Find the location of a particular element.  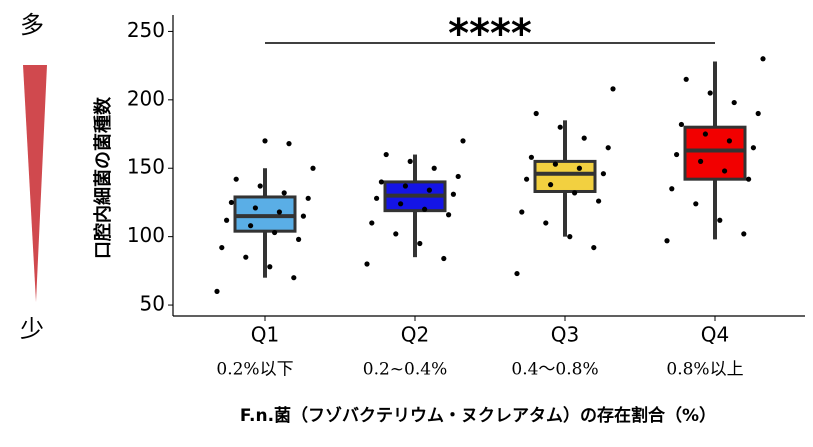

y-axis-title: 口腔内細菌の菌種数 is located at coordinates (103, 177).